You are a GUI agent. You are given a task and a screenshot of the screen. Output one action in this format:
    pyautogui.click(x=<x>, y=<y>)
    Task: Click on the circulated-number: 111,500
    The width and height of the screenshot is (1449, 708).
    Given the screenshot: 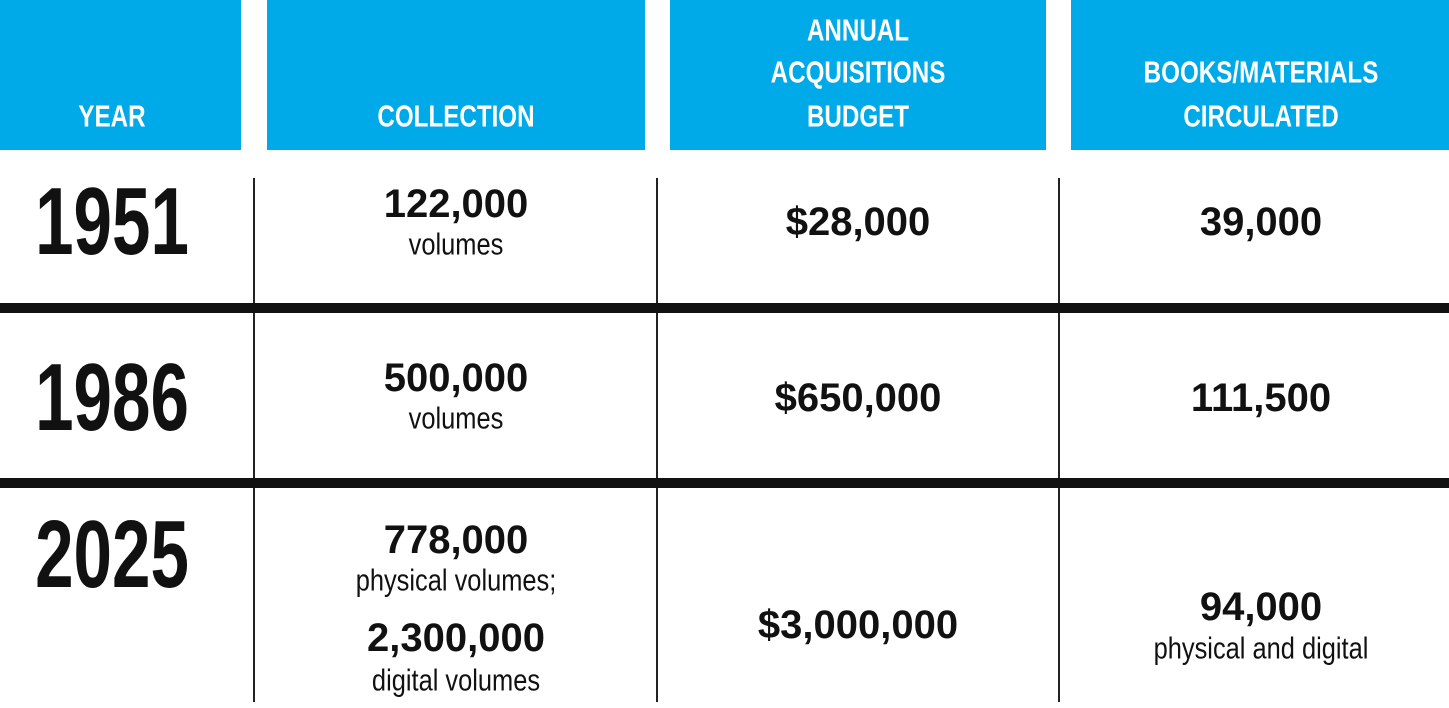 What is the action you would take?
    pyautogui.click(x=1261, y=398)
    